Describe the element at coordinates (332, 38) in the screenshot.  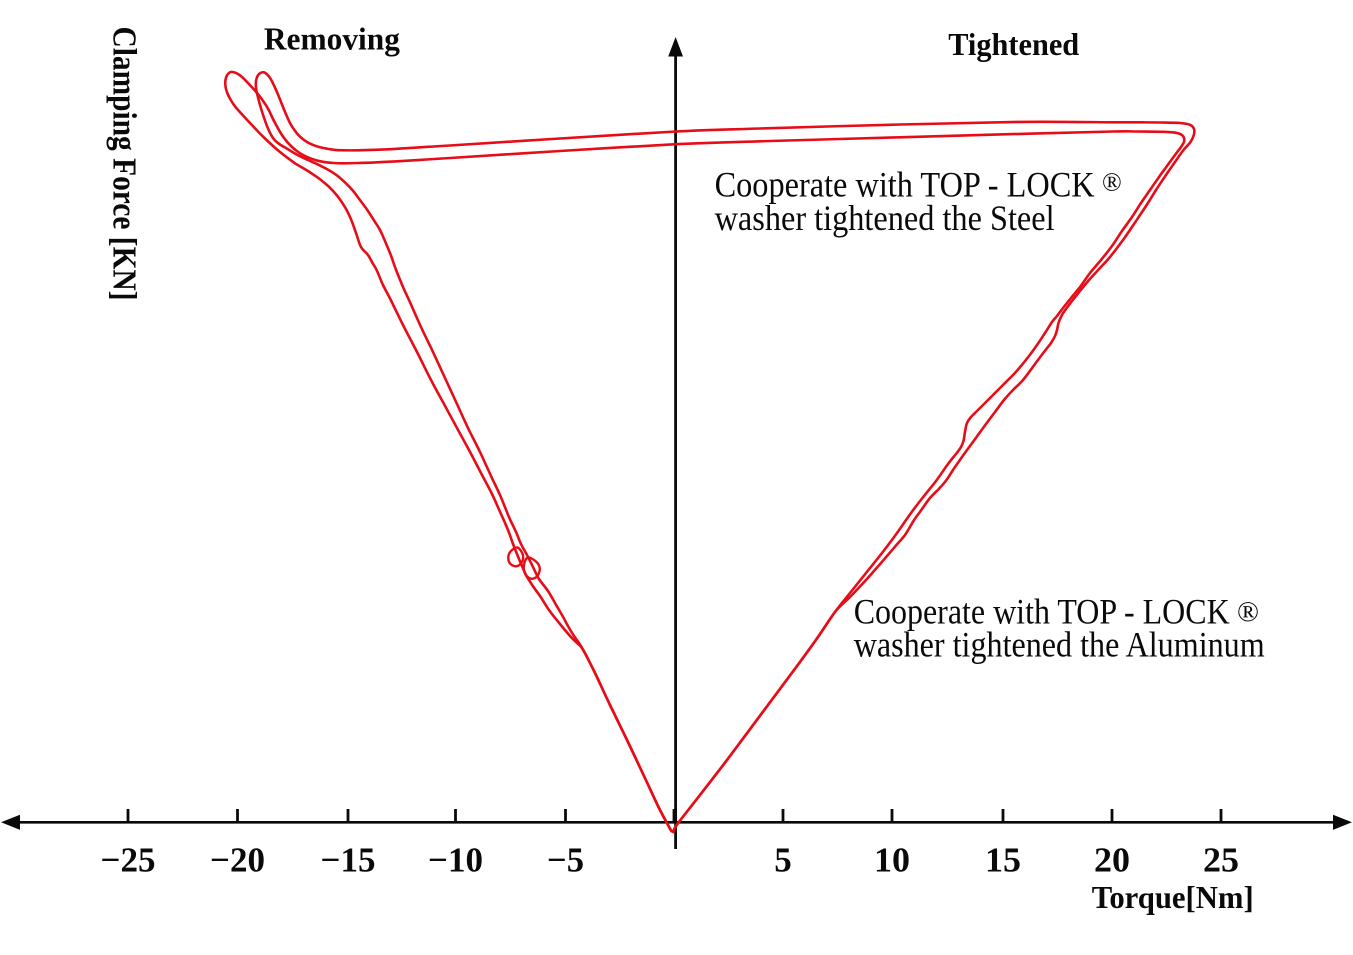
I see `svg-text: Removing` at that location.